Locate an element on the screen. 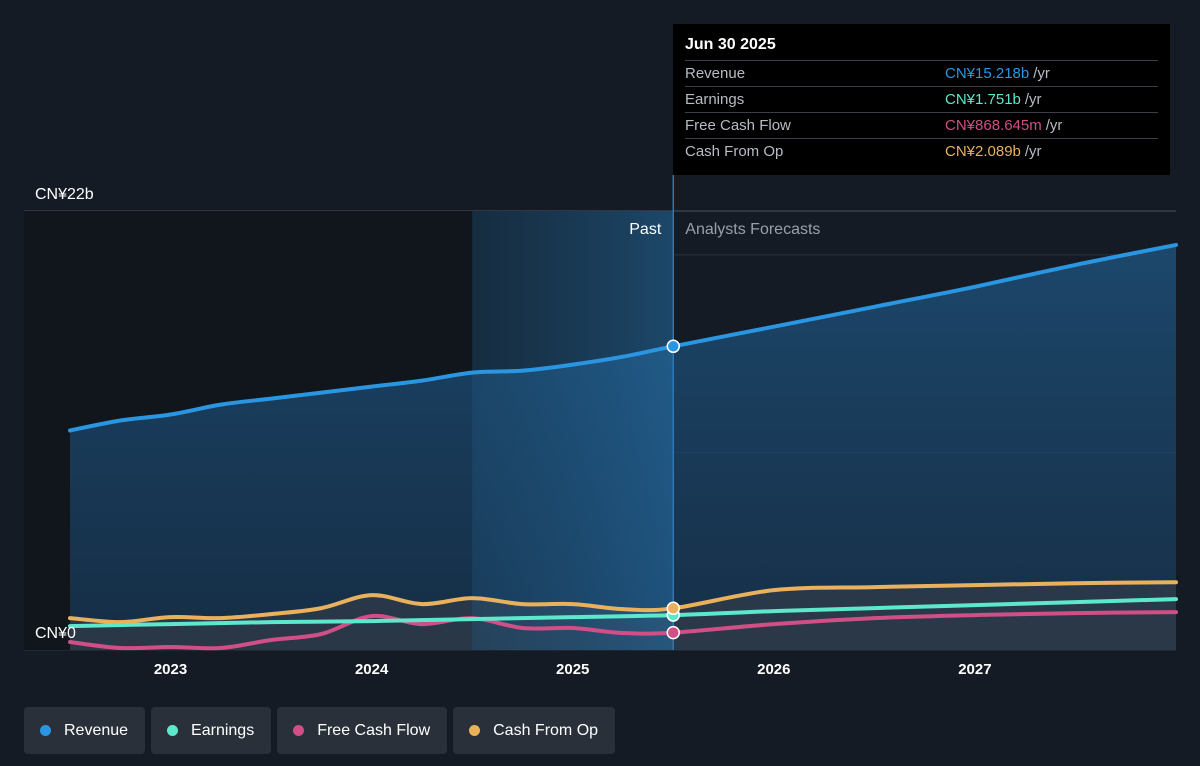  revenue-dot-icon is located at coordinates (45, 730).